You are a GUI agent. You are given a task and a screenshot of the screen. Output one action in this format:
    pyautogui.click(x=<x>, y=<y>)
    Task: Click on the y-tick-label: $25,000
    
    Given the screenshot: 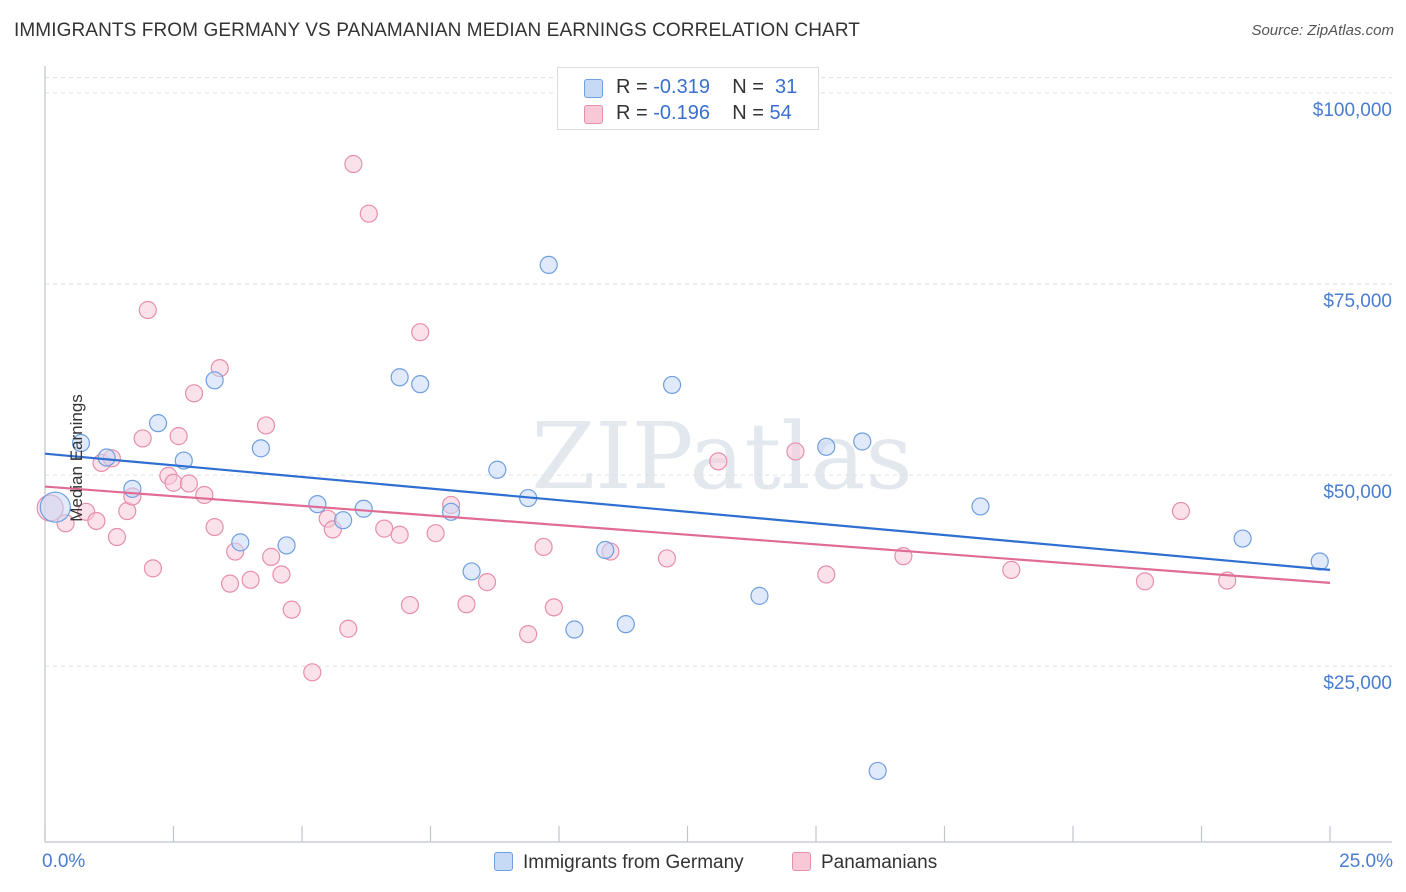 What is the action you would take?
    pyautogui.click(x=1357, y=684)
    